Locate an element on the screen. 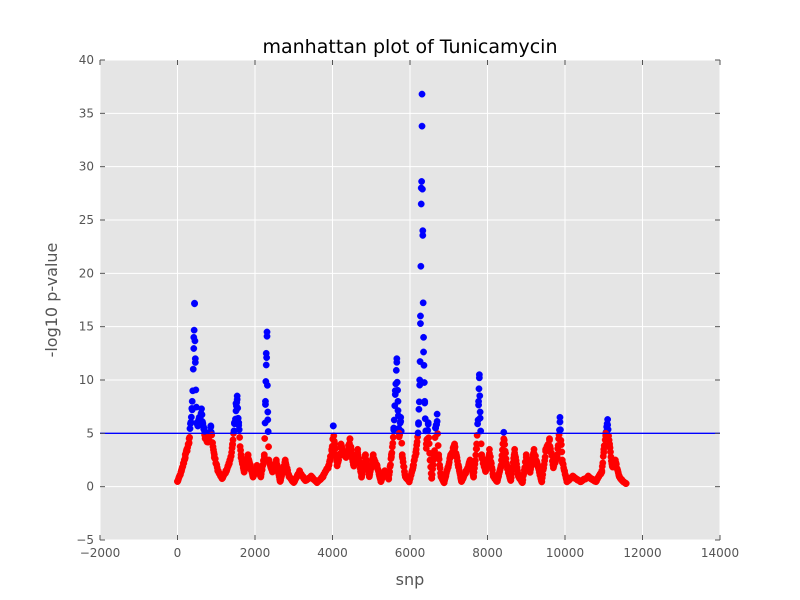  y-tick-label: 30 is located at coordinates (86, 167).